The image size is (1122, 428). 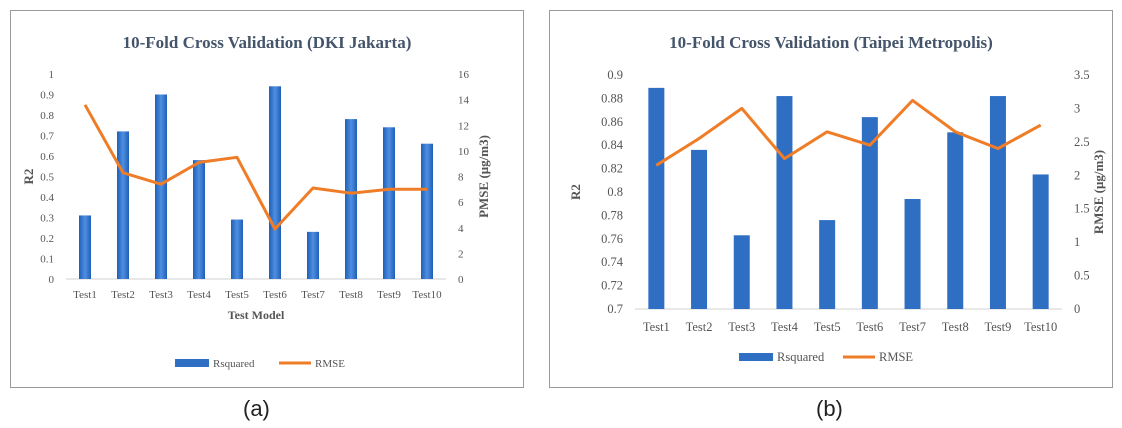 What do you see at coordinates (756, 357) in the screenshot?
I see `chart-b-legend-bar-swatch` at bounding box center [756, 357].